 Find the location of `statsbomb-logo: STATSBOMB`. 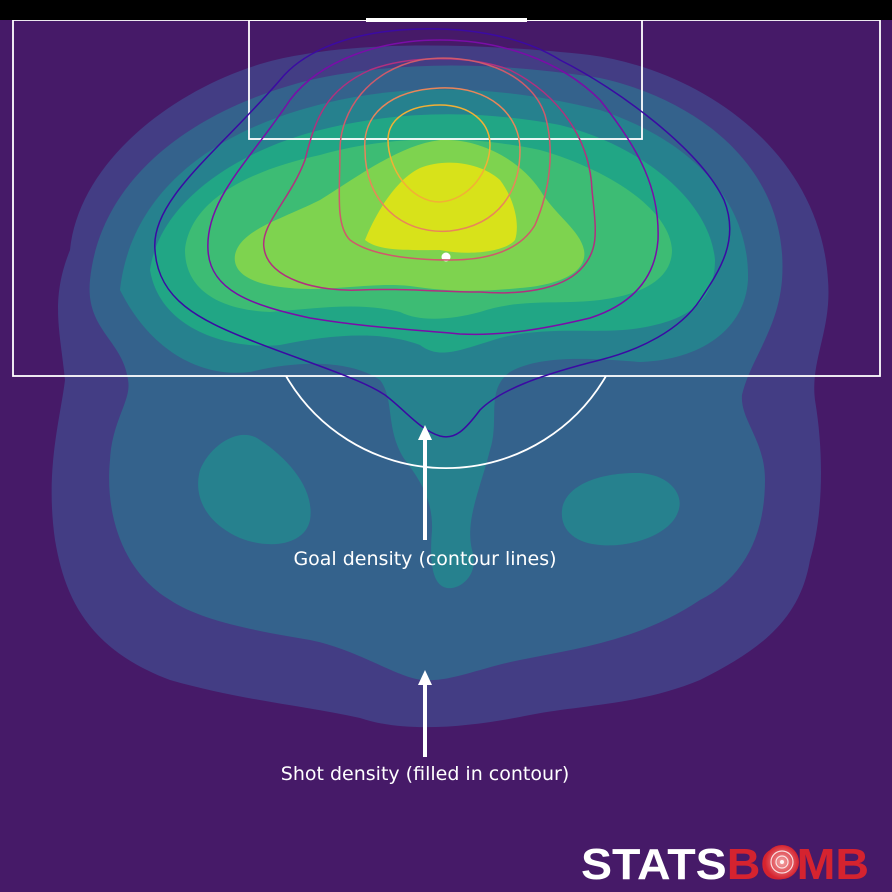

statsbomb-logo: STATSBOMB is located at coordinates (725, 864).